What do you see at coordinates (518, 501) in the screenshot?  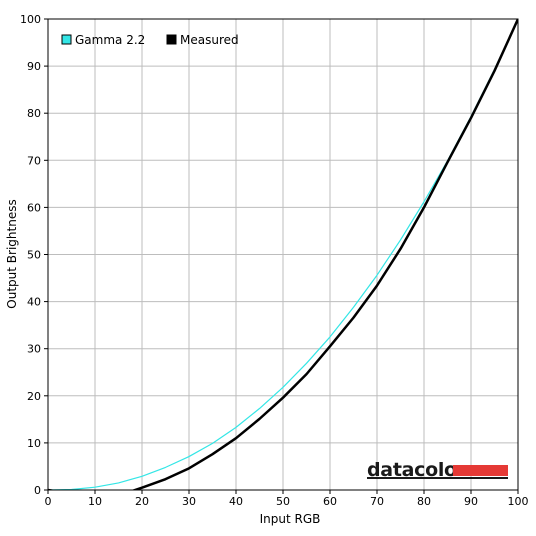 I see `x-tick-label: 100` at bounding box center [518, 501].